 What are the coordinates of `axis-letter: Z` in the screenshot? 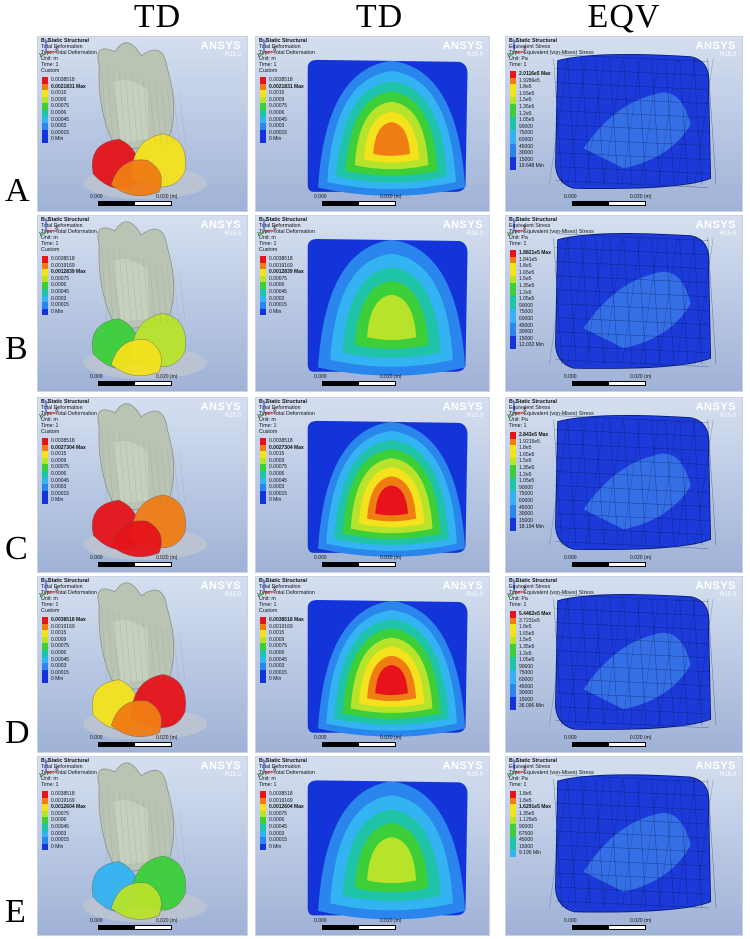 It's located at (266, 220).